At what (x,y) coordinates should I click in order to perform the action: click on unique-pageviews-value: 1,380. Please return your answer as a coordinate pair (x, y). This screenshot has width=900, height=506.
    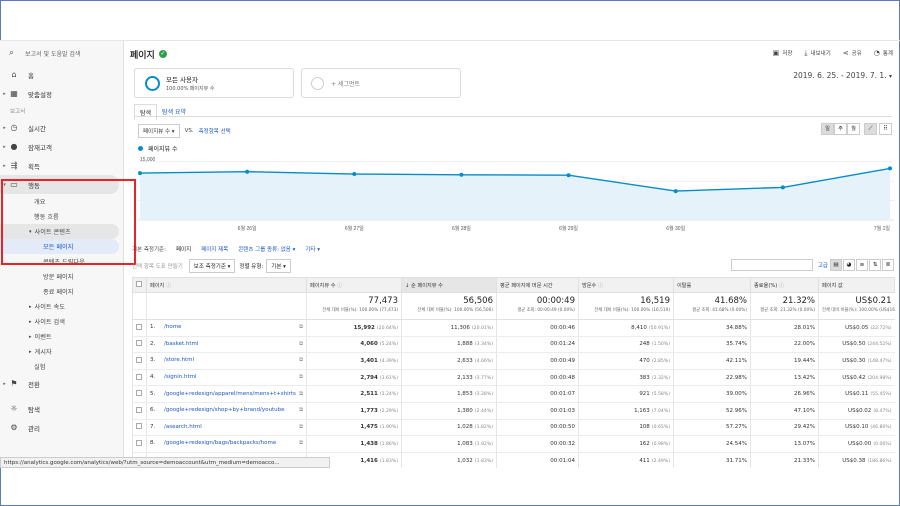
    Looking at the image, I should click on (465, 410).